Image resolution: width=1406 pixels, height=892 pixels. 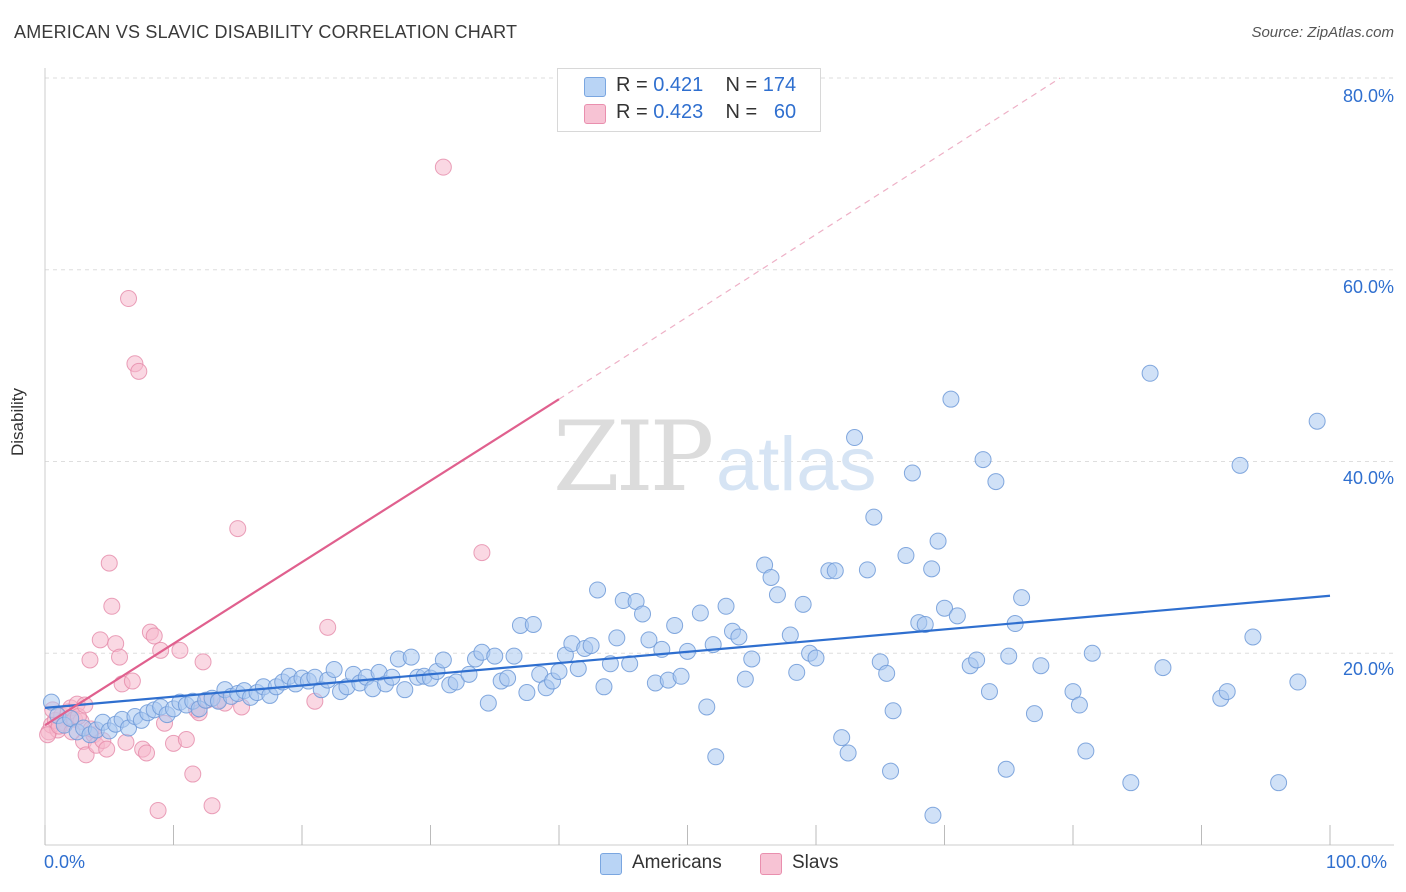 I want to click on slavs-legend-swatch, so click(x=771, y=864).